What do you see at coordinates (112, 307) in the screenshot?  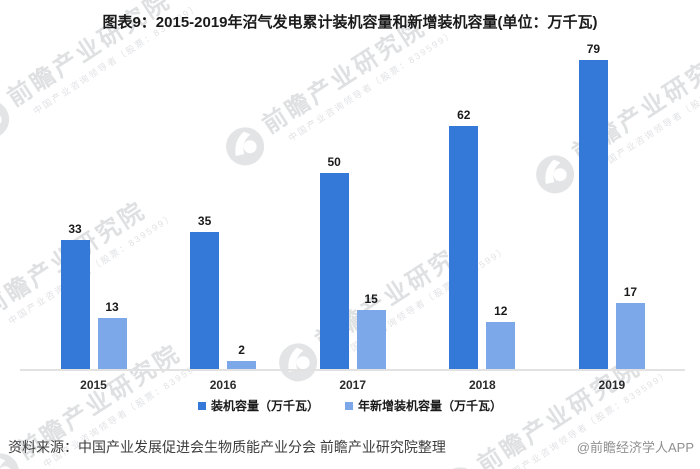 I see `bar-value-label: 13` at bounding box center [112, 307].